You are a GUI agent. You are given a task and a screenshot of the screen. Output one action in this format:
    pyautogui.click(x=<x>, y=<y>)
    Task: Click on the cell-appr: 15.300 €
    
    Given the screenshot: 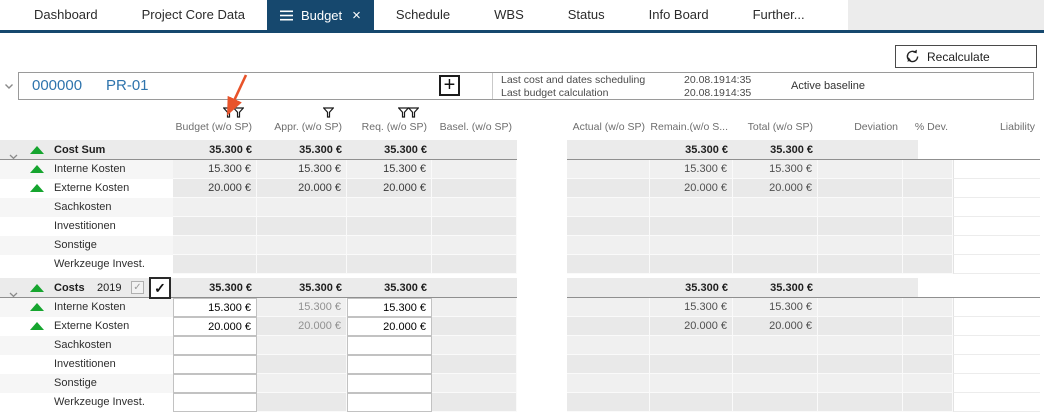 What is the action you would take?
    pyautogui.click(x=302, y=307)
    